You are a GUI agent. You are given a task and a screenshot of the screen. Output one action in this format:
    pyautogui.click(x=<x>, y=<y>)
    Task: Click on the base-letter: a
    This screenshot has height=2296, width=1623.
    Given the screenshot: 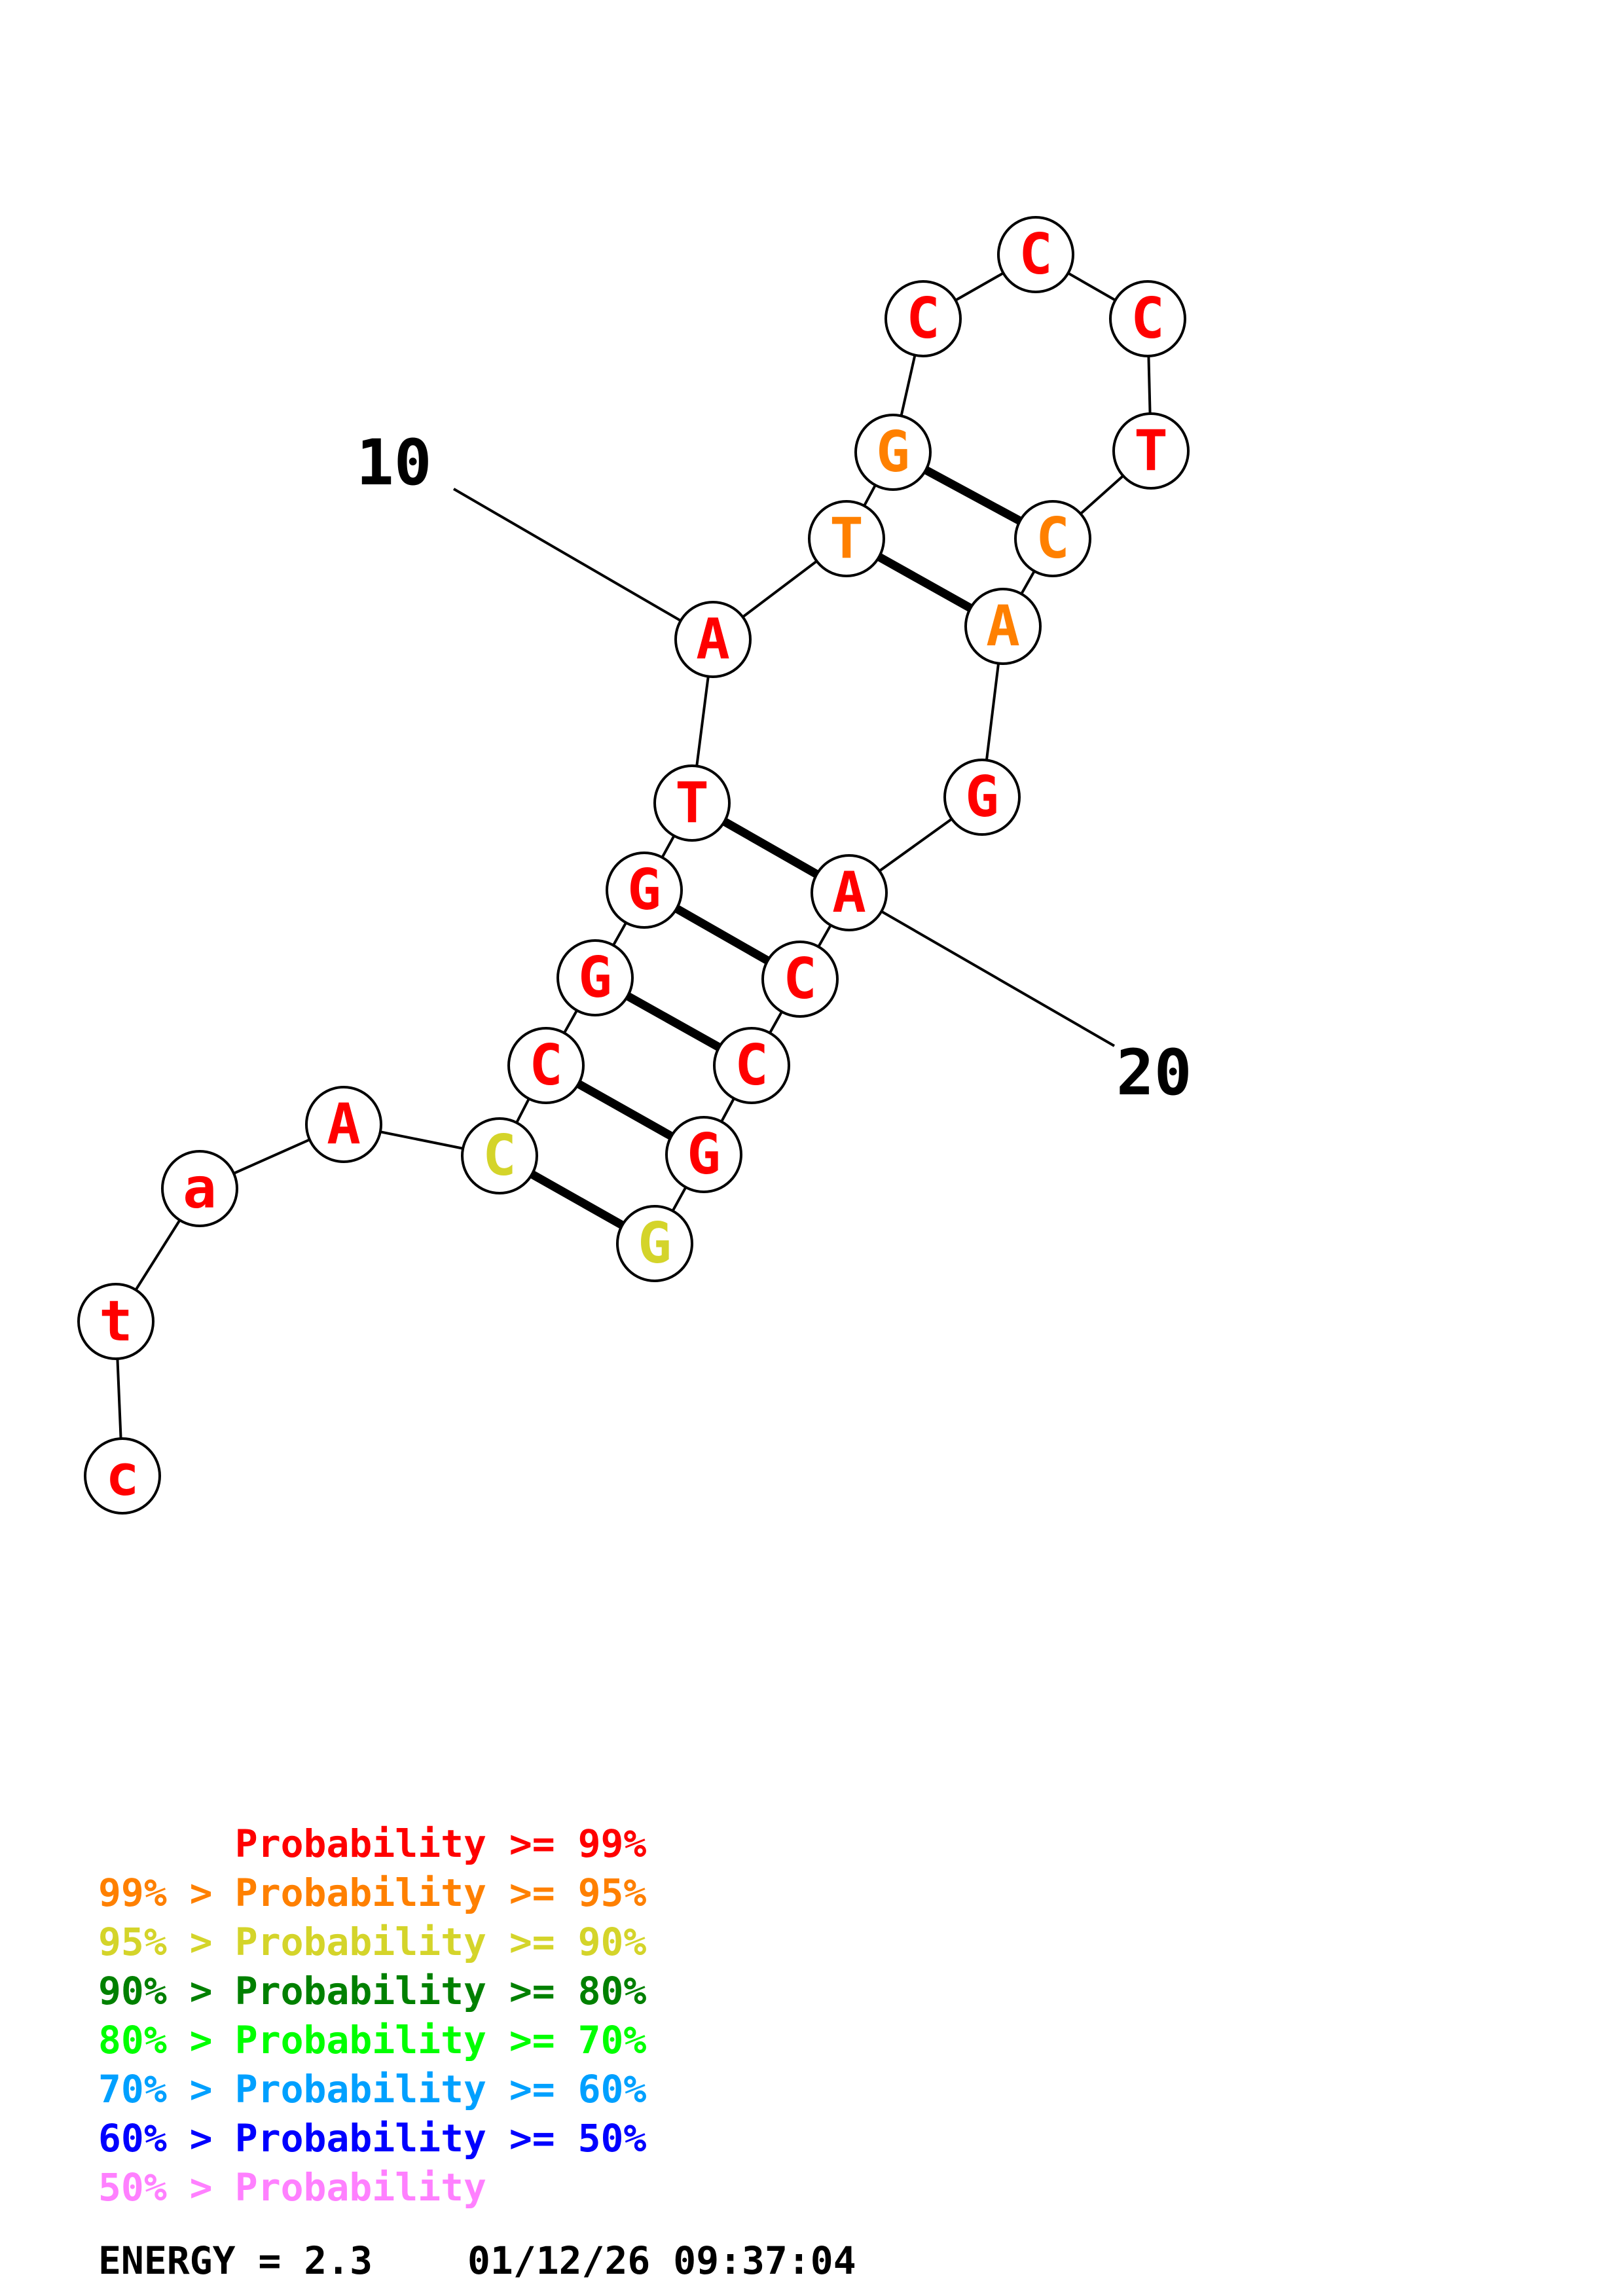 What is the action you would take?
    pyautogui.click(x=200, y=1188)
    